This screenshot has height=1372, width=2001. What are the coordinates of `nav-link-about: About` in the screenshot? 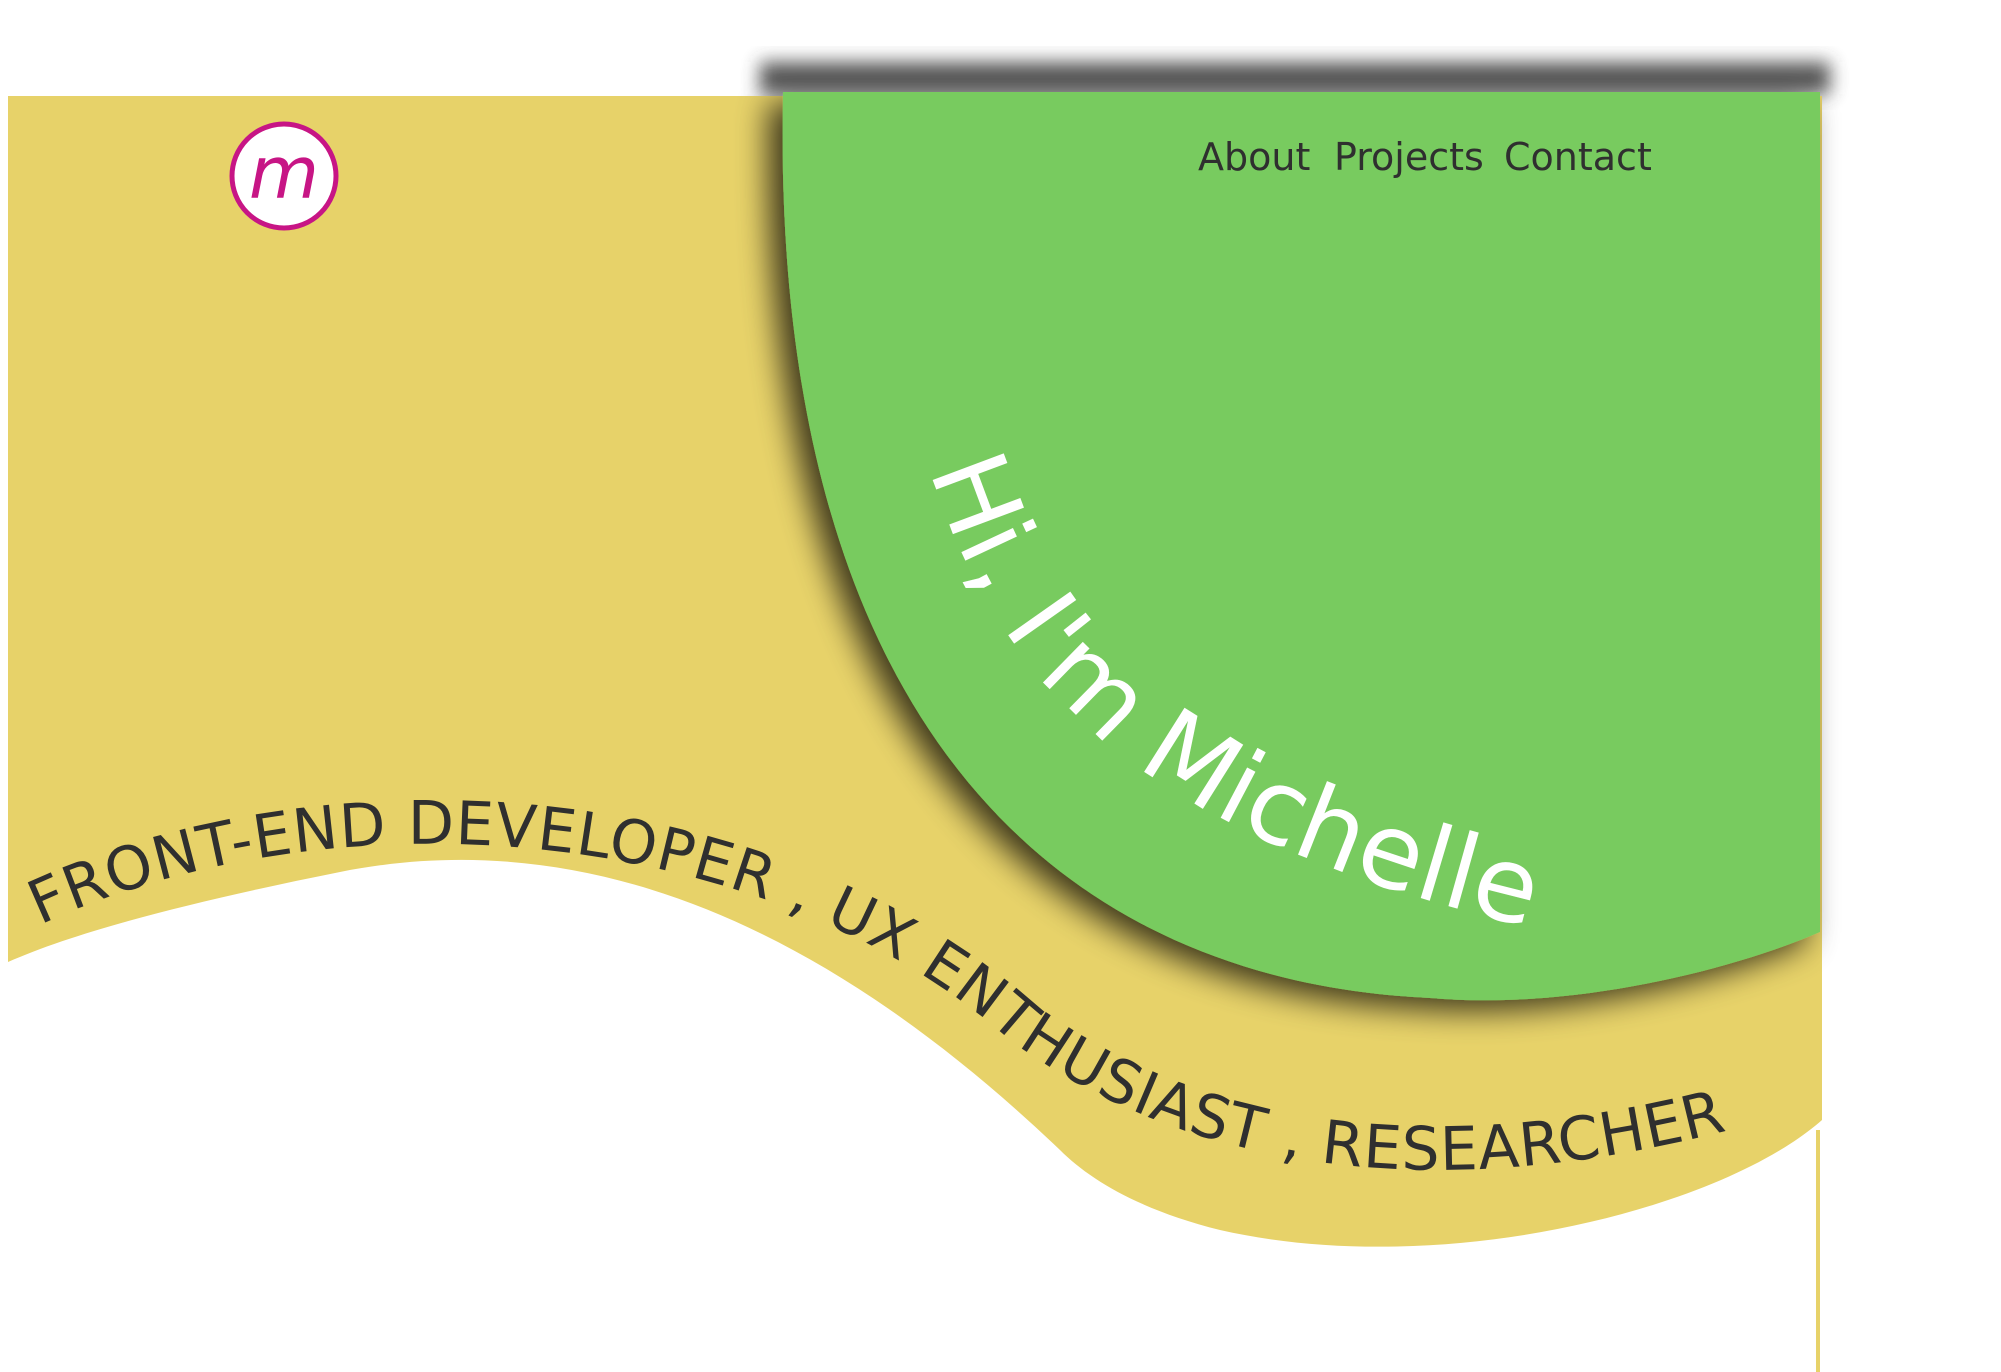 It's located at (1254, 157).